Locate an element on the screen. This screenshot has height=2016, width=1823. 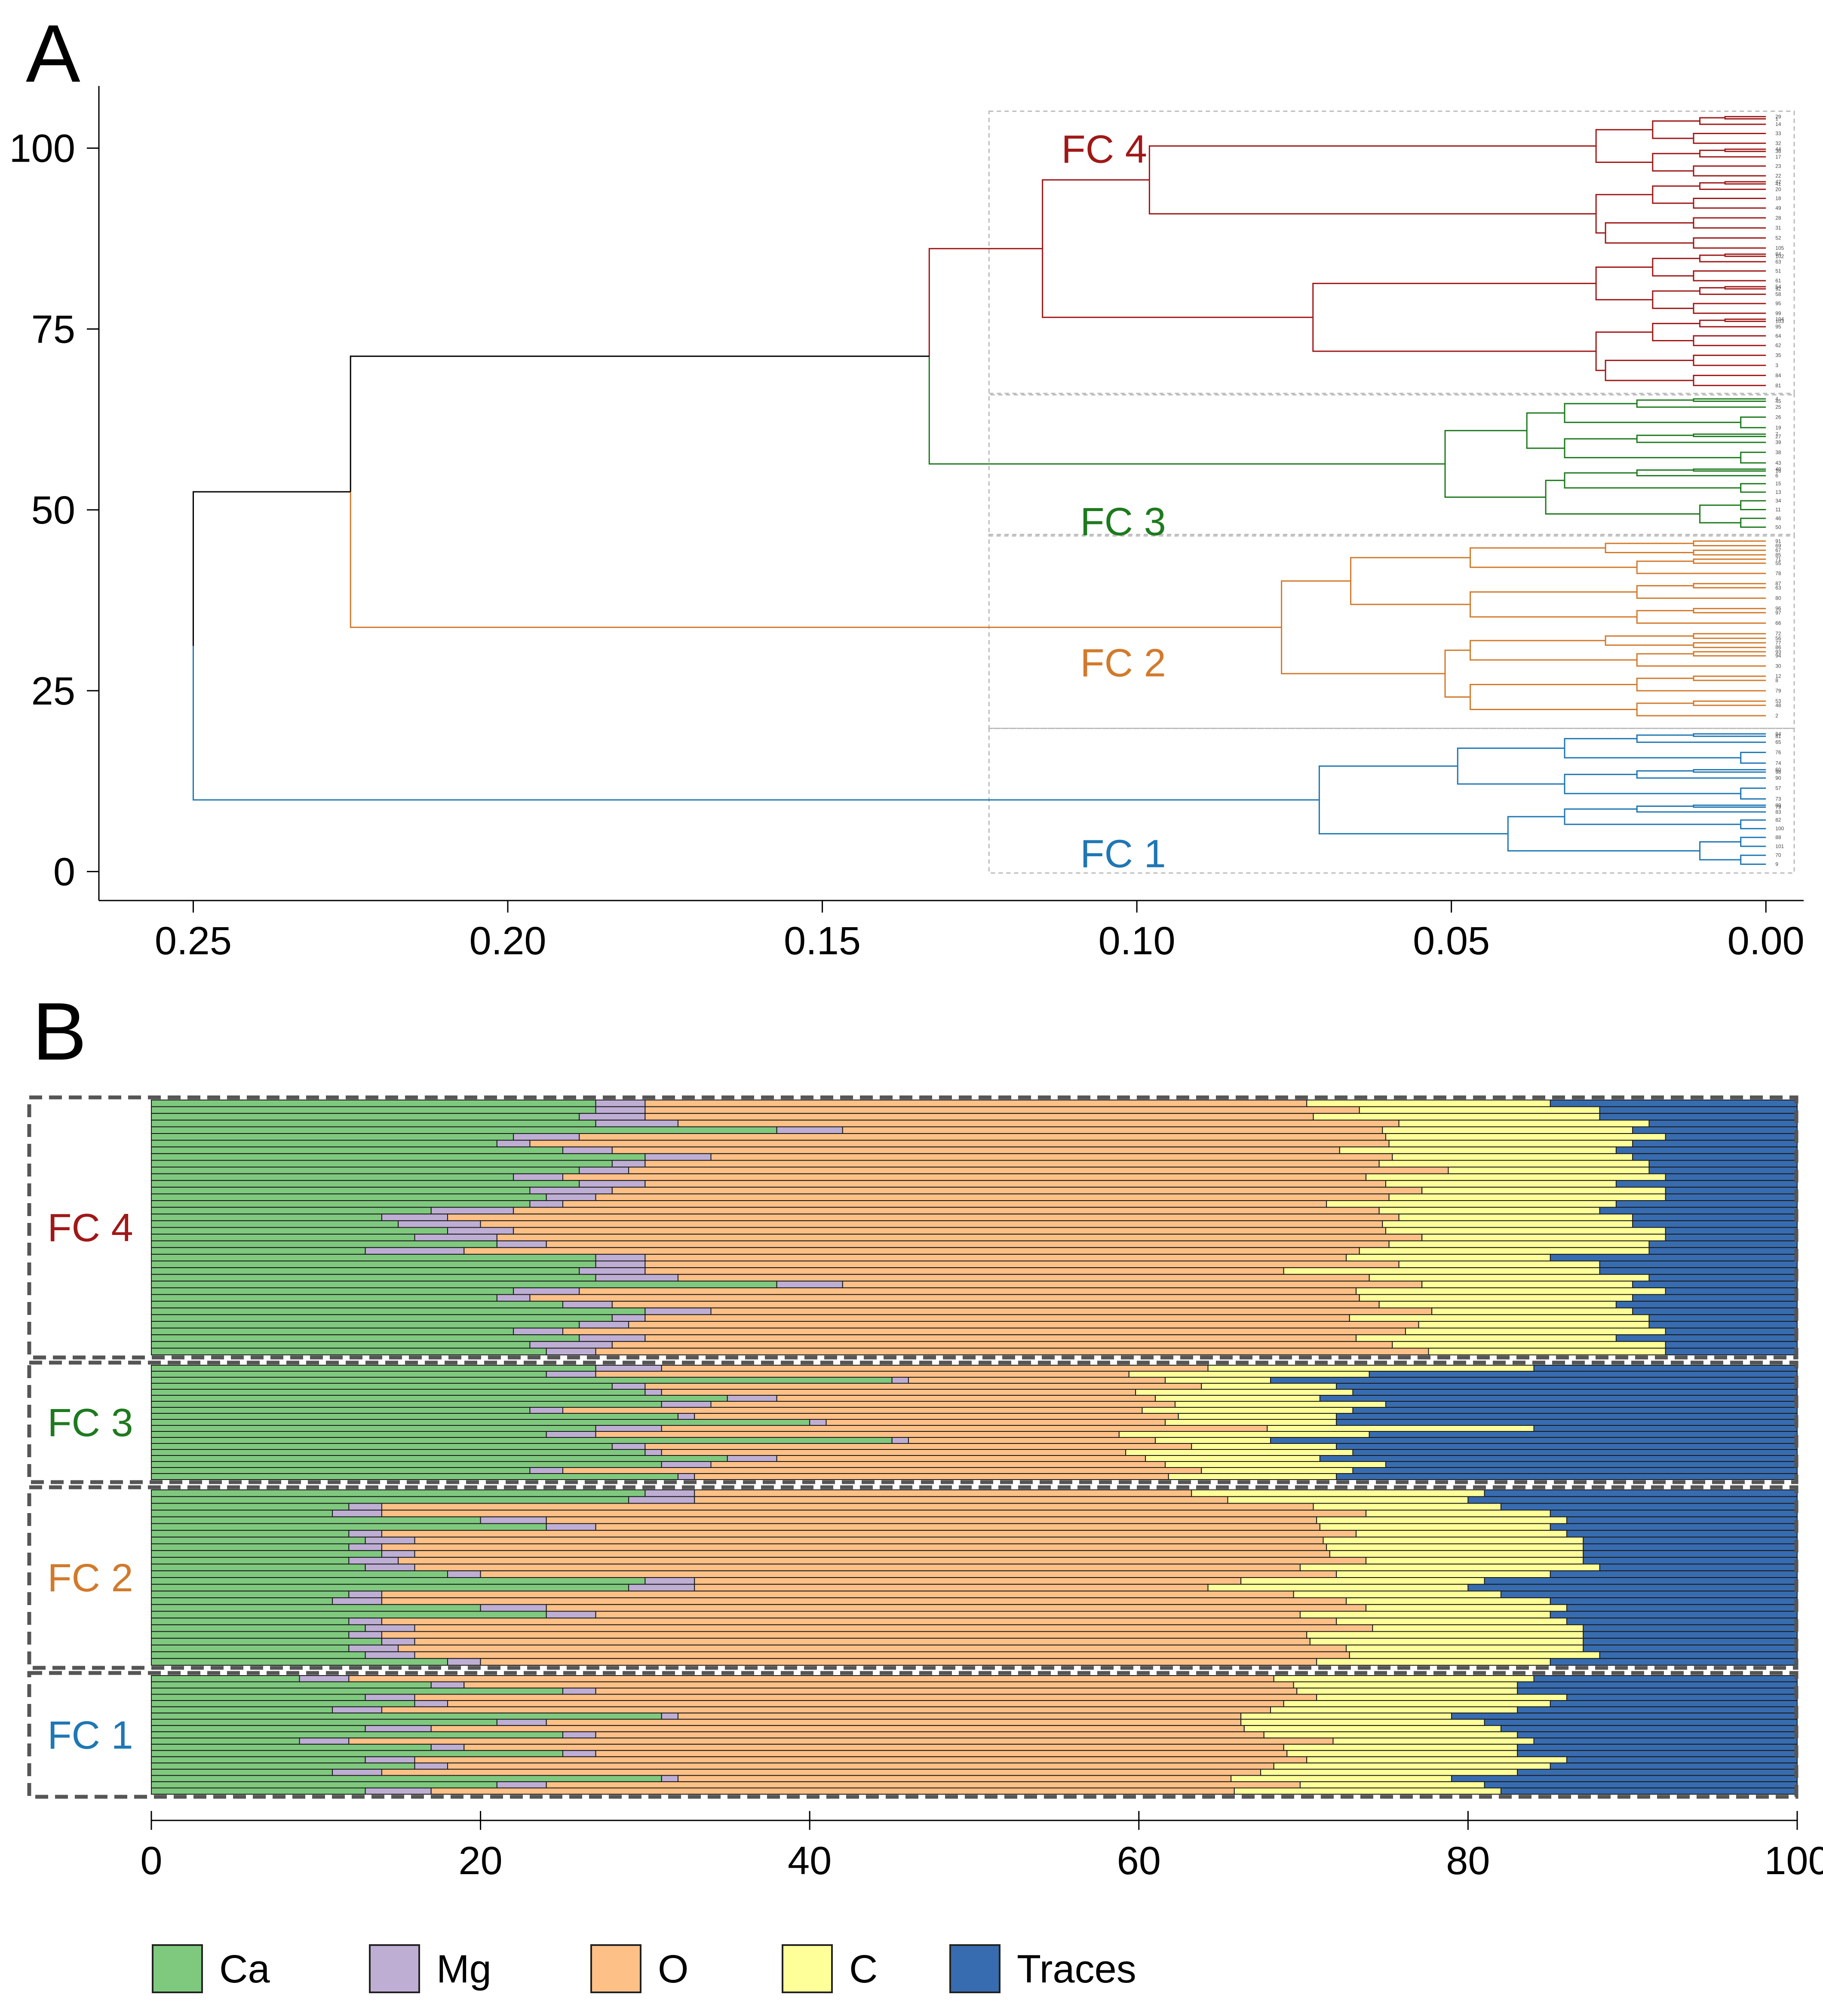
leaf-label: 36 is located at coordinates (1778, 151).